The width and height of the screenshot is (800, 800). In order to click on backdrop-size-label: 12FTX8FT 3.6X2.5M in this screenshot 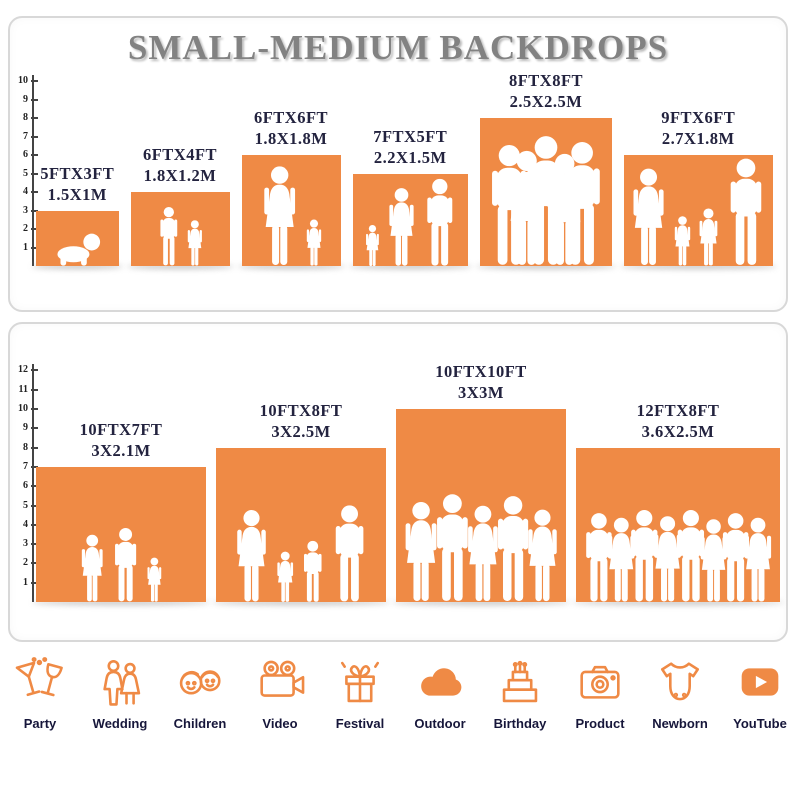, I will do `click(675, 421)`.